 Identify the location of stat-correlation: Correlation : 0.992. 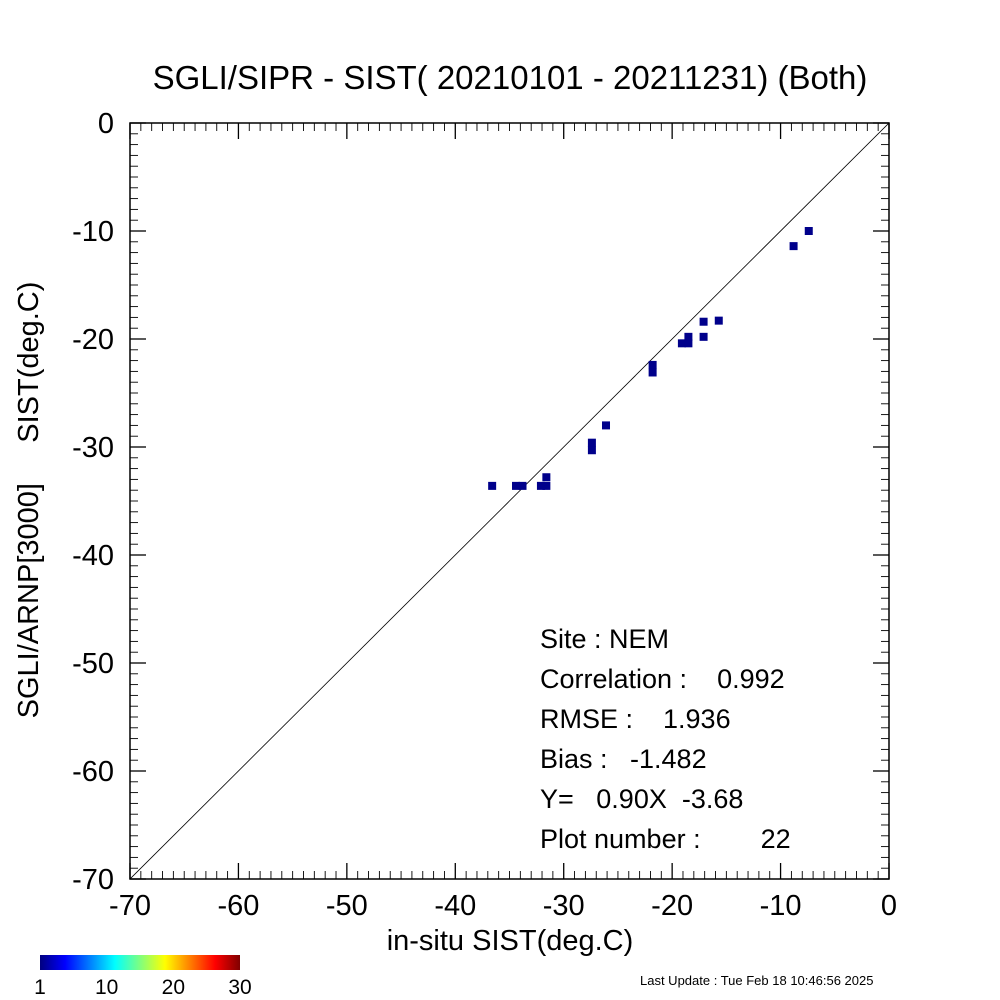
(662, 679).